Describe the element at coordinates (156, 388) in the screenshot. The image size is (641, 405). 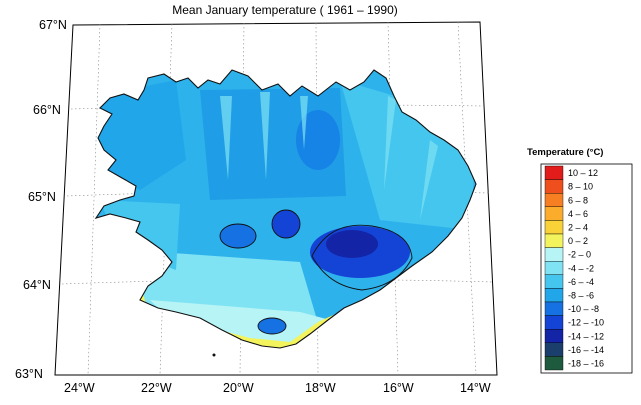
I see `lon-label-22w: 22°W` at that location.